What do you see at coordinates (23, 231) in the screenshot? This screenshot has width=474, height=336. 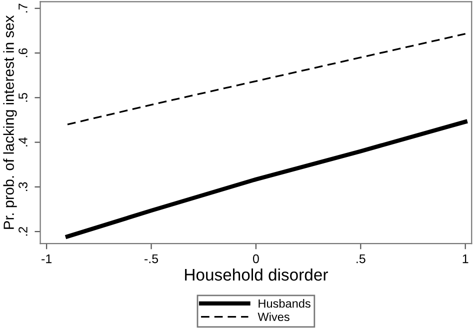 I see `y-tick-label: .2` at bounding box center [23, 231].